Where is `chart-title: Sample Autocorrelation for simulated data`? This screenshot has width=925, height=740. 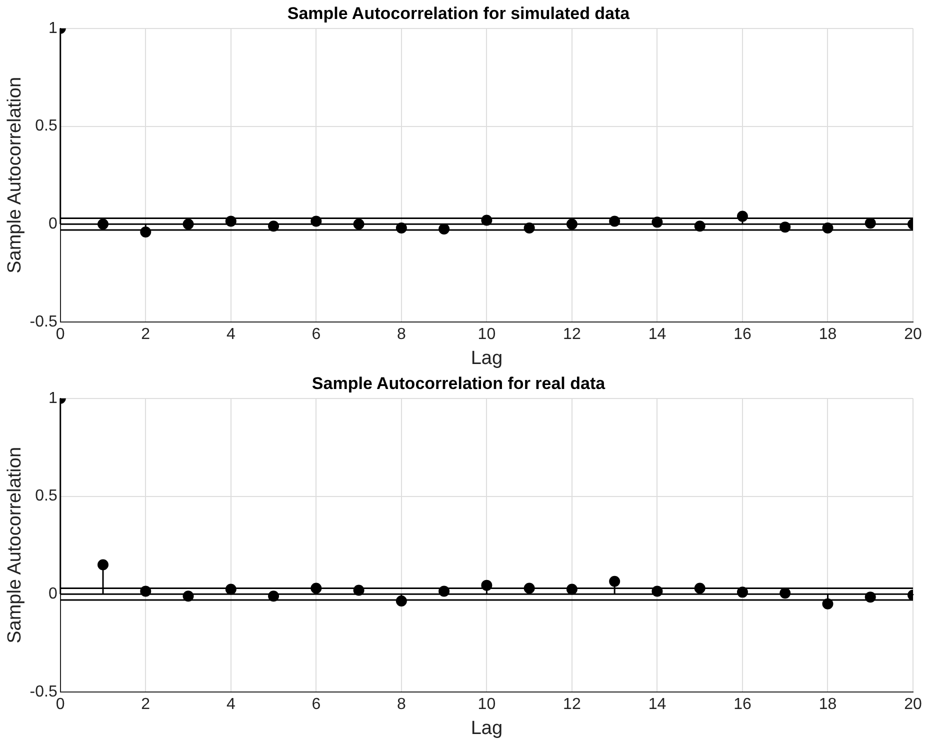
chart-title: Sample Autocorrelation for simulated data is located at coordinates (458, 13).